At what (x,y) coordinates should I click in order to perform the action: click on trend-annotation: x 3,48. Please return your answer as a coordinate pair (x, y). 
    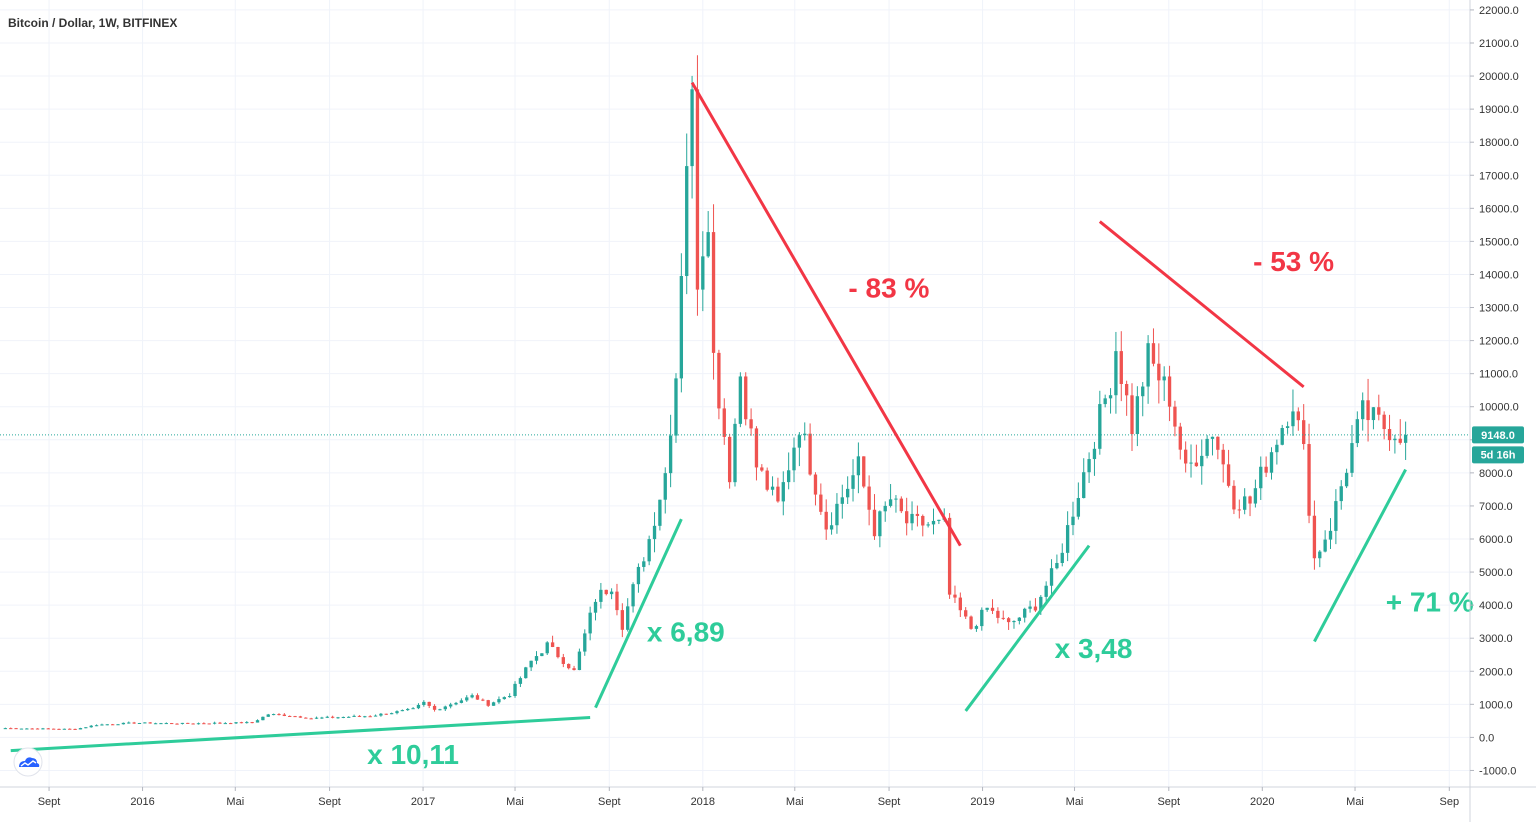
    Looking at the image, I should click on (1048, 628).